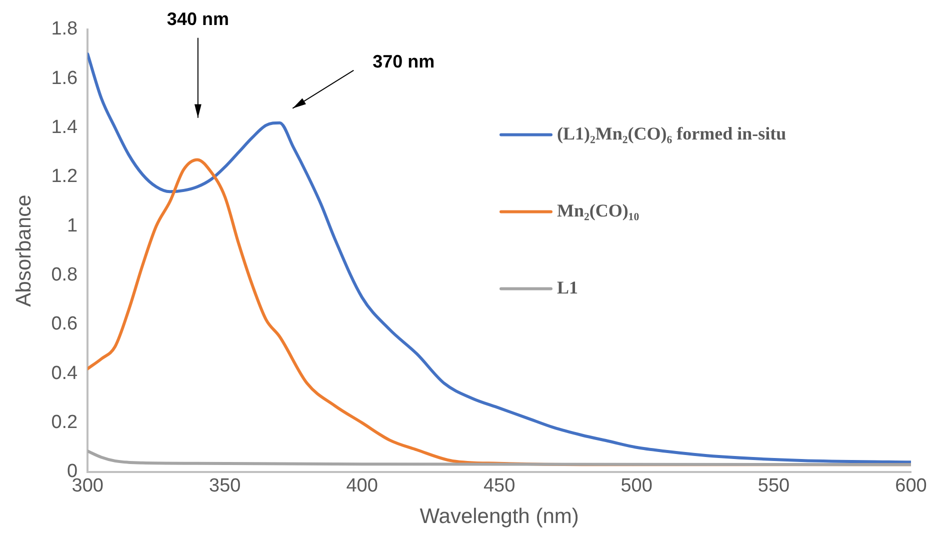 The width and height of the screenshot is (941, 542). What do you see at coordinates (64, 177) in the screenshot?
I see `y-tick-label: 1.2` at bounding box center [64, 177].